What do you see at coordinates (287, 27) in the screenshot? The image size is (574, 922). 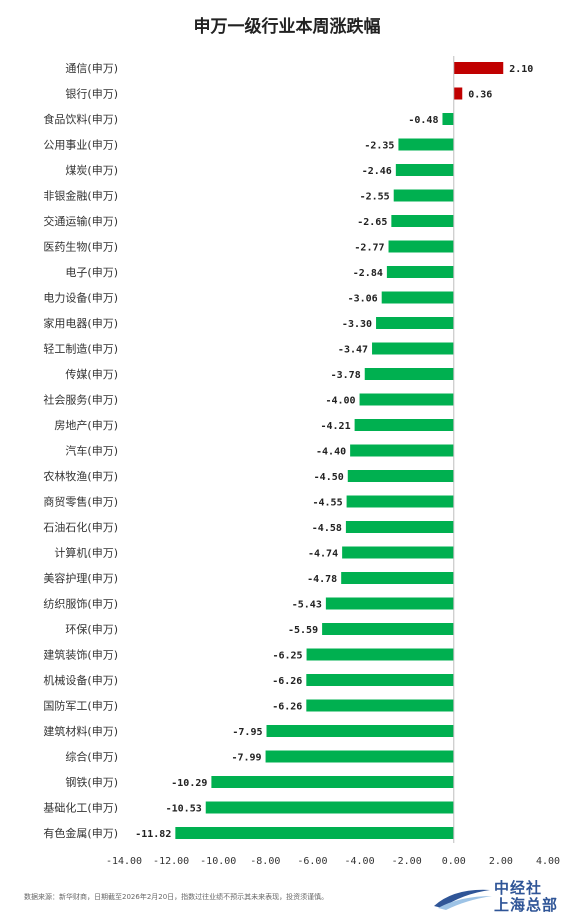 I see `chart-title: 申万一级行业本周涨跌幅` at bounding box center [287, 27].